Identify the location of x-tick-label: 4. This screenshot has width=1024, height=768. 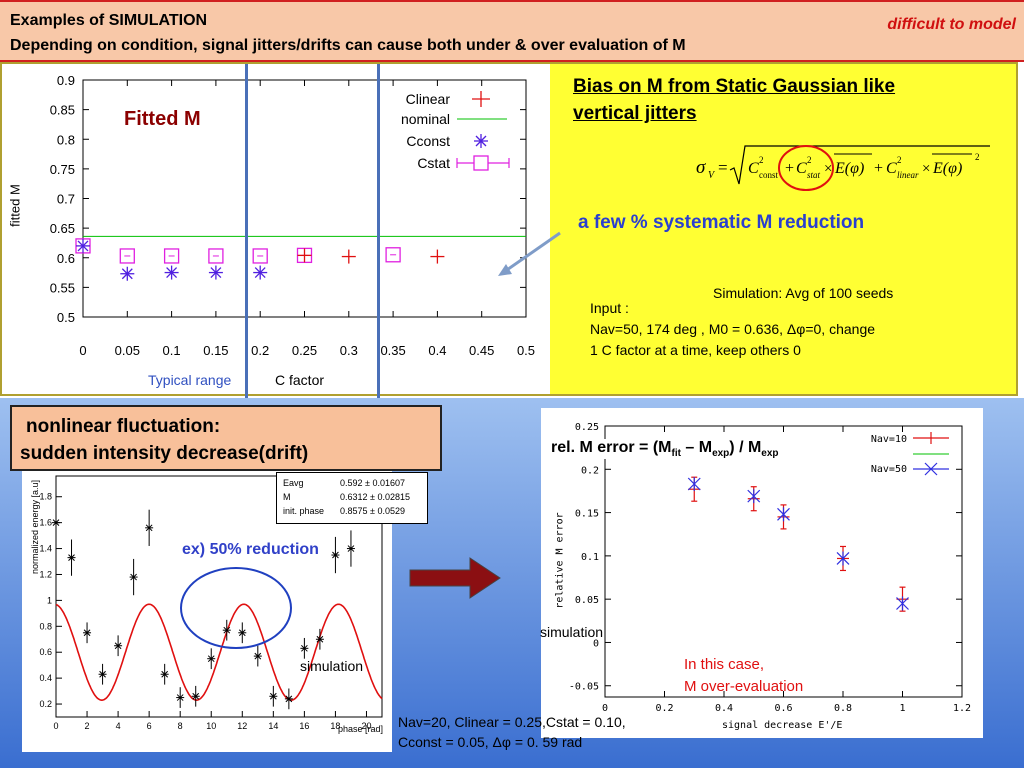
(118, 726).